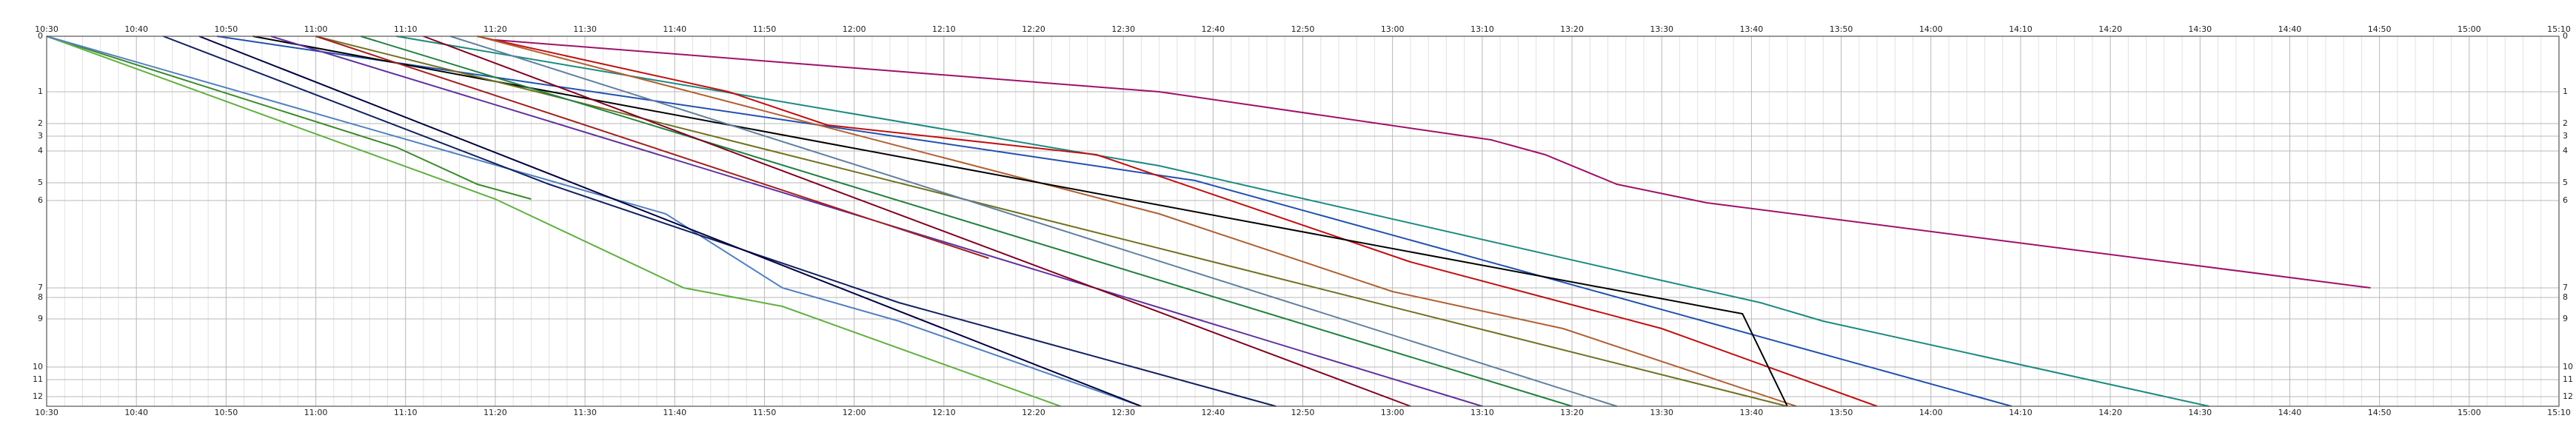 The width and height of the screenshot is (2576, 444). Describe the element at coordinates (1572, 412) in the screenshot. I see `x-tick-label-bottom: 13:20` at that location.